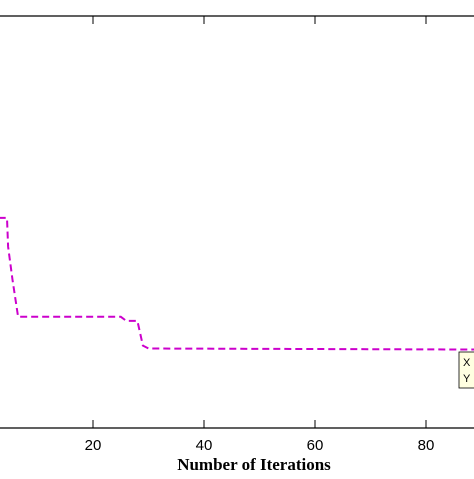  What do you see at coordinates (254, 464) in the screenshot?
I see `x-axis-title: Number of Iterations` at bounding box center [254, 464].